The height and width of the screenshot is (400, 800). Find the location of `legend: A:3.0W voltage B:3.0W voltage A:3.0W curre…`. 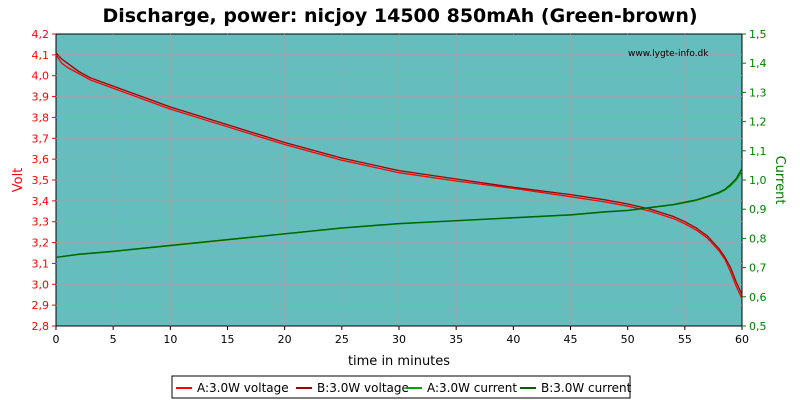

legend: A:3.0W voltage B:3.0W voltage A:3.0W curre… is located at coordinates (401, 387).